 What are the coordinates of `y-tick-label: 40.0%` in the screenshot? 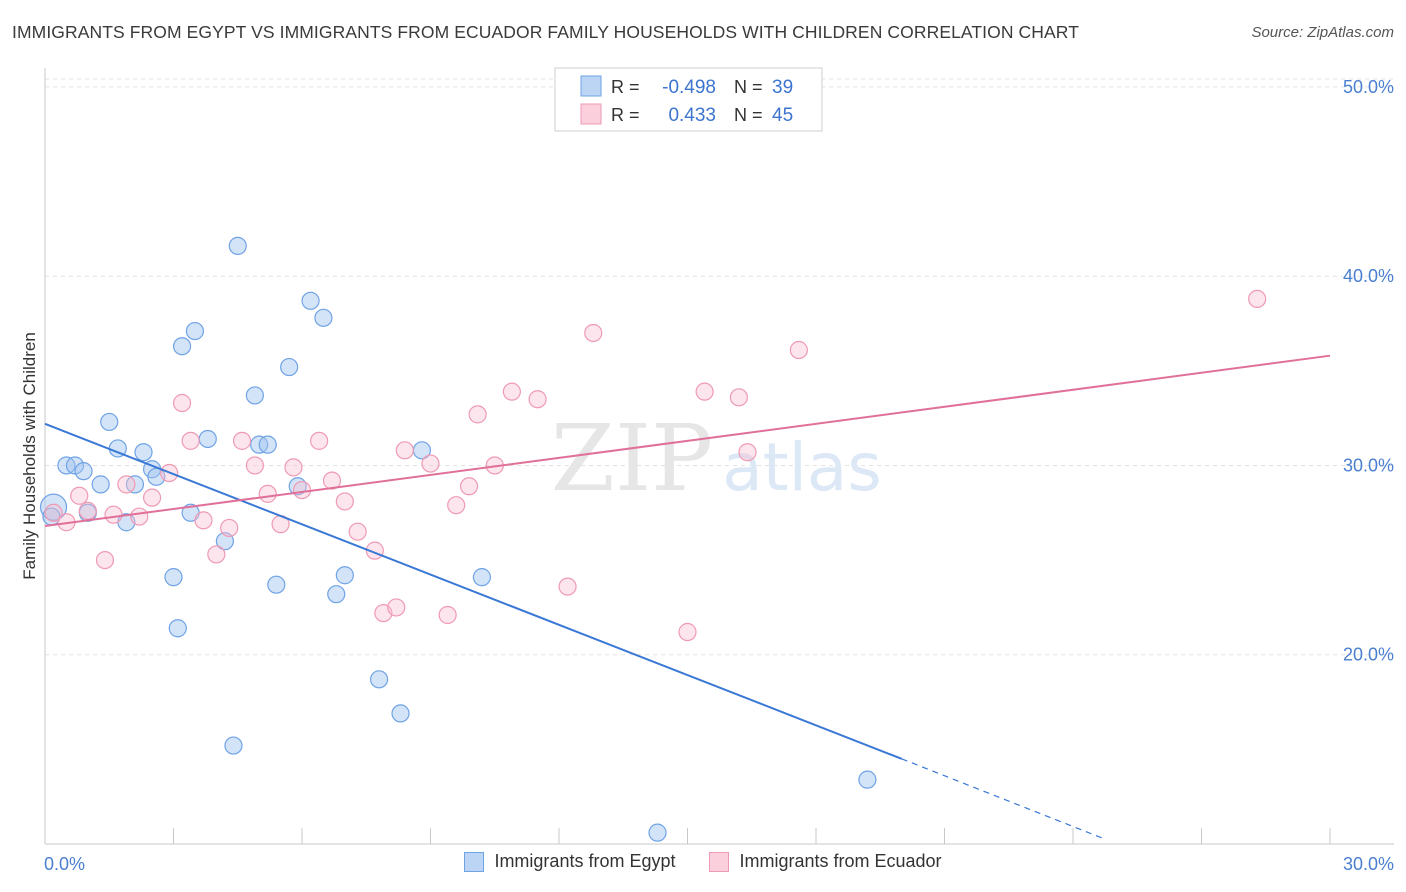 It's located at (1368, 276).